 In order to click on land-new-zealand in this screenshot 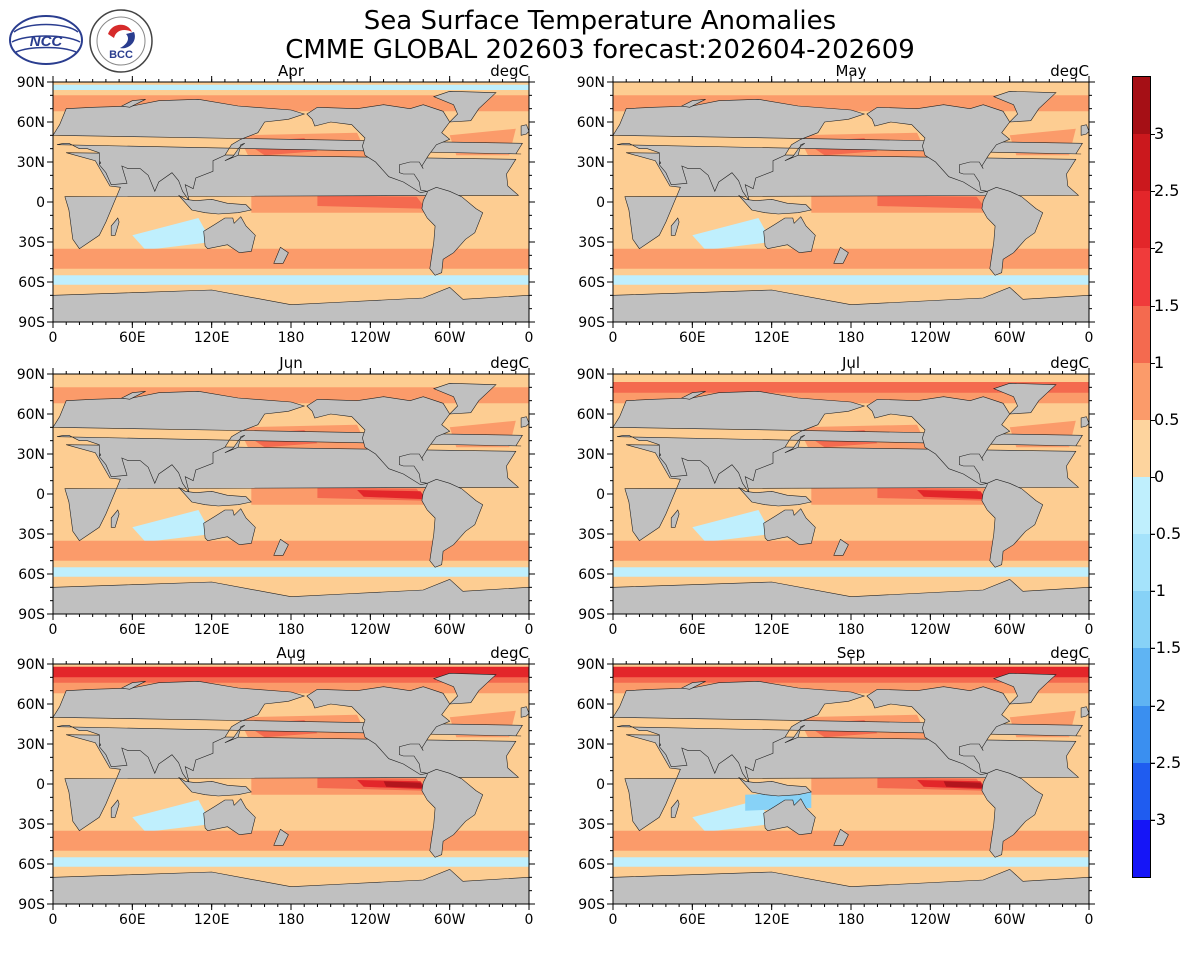, I will do `click(281, 837)`.